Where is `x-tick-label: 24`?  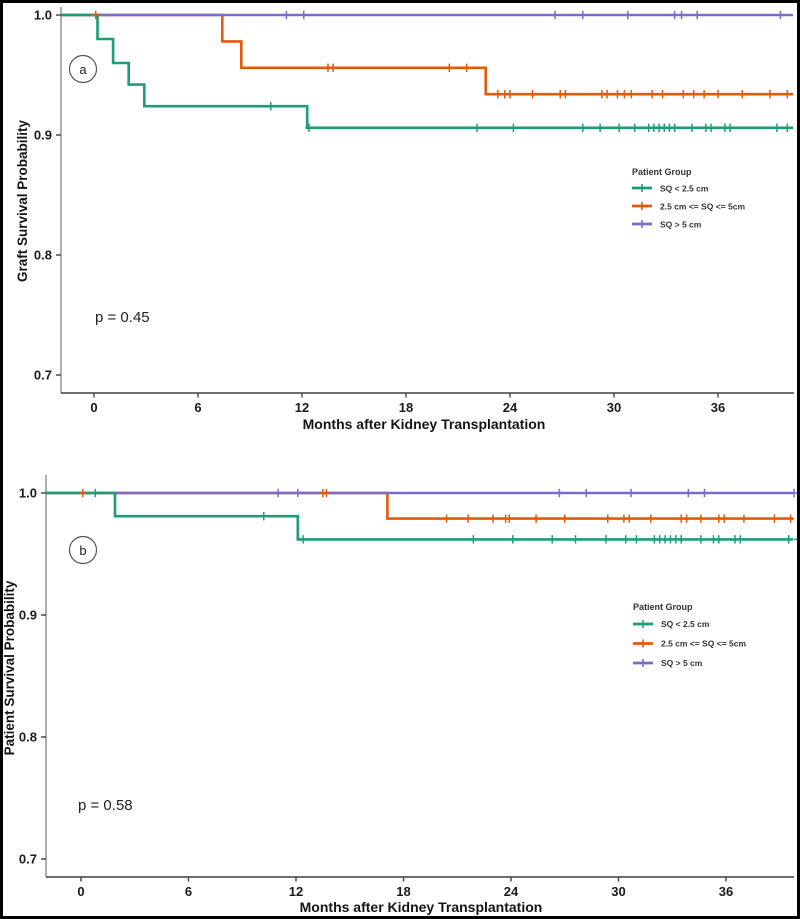 x-tick-label: 24 is located at coordinates (510, 407).